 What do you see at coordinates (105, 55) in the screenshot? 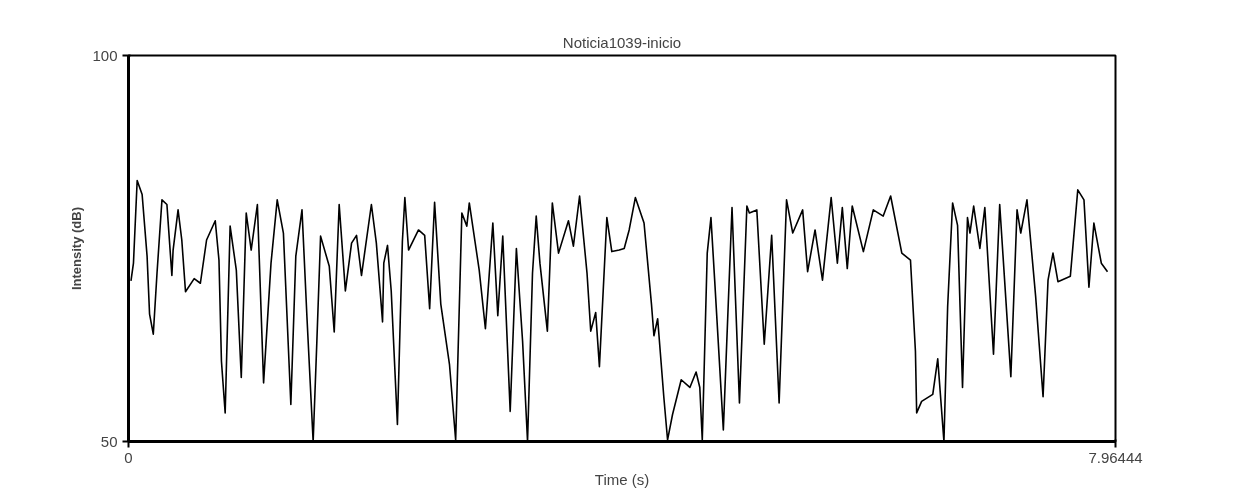
I see `y-tick-label: 100` at bounding box center [105, 55].